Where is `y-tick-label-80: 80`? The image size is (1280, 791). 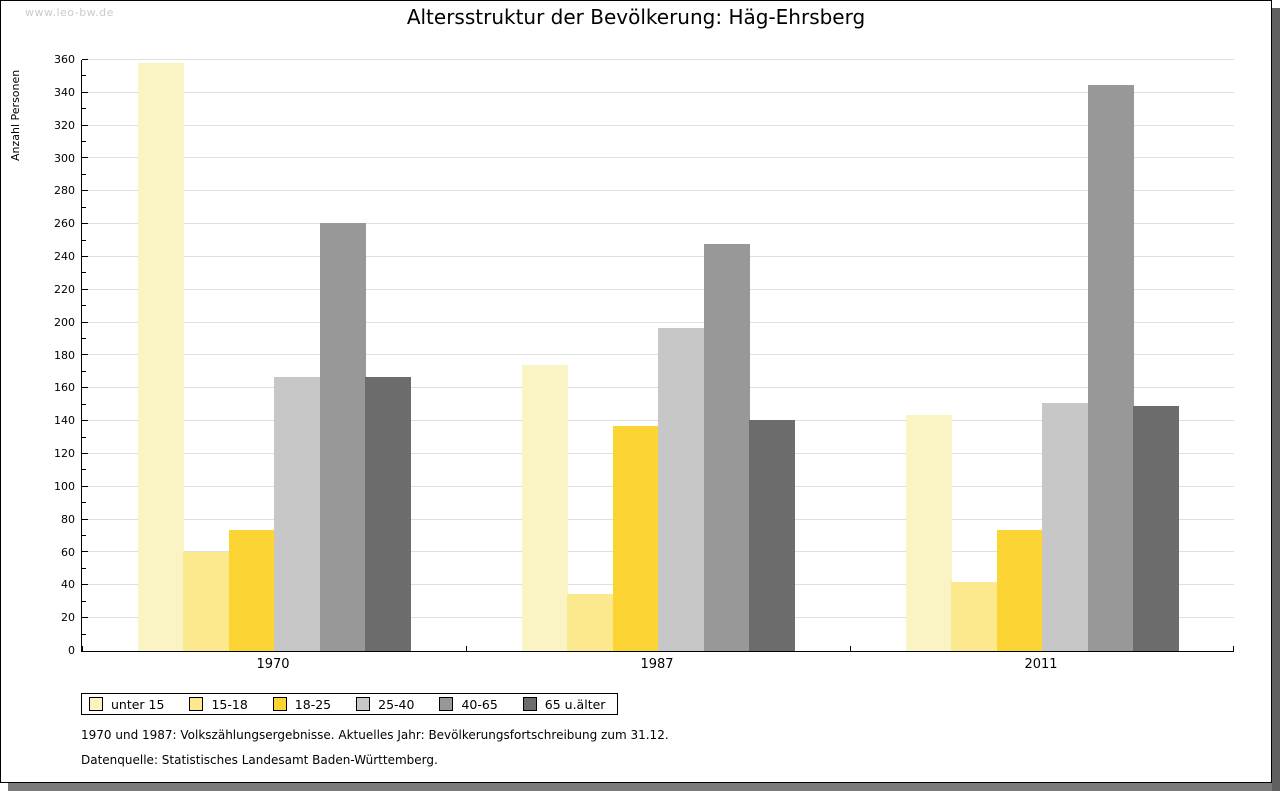
y-tick-label-80: 80 is located at coordinates (68, 519).